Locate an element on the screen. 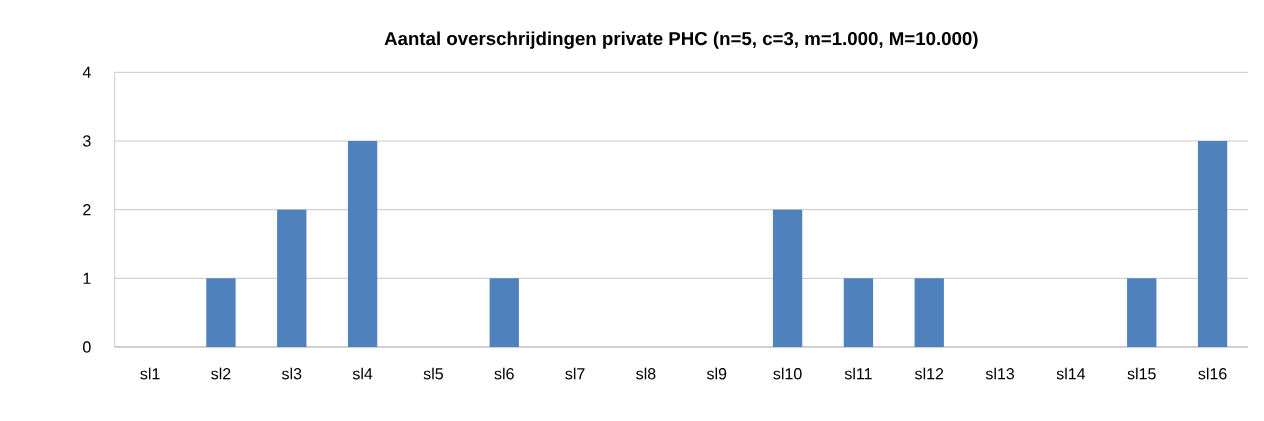 The width and height of the screenshot is (1264, 421). x-tick-label: sl6 is located at coordinates (504, 373).